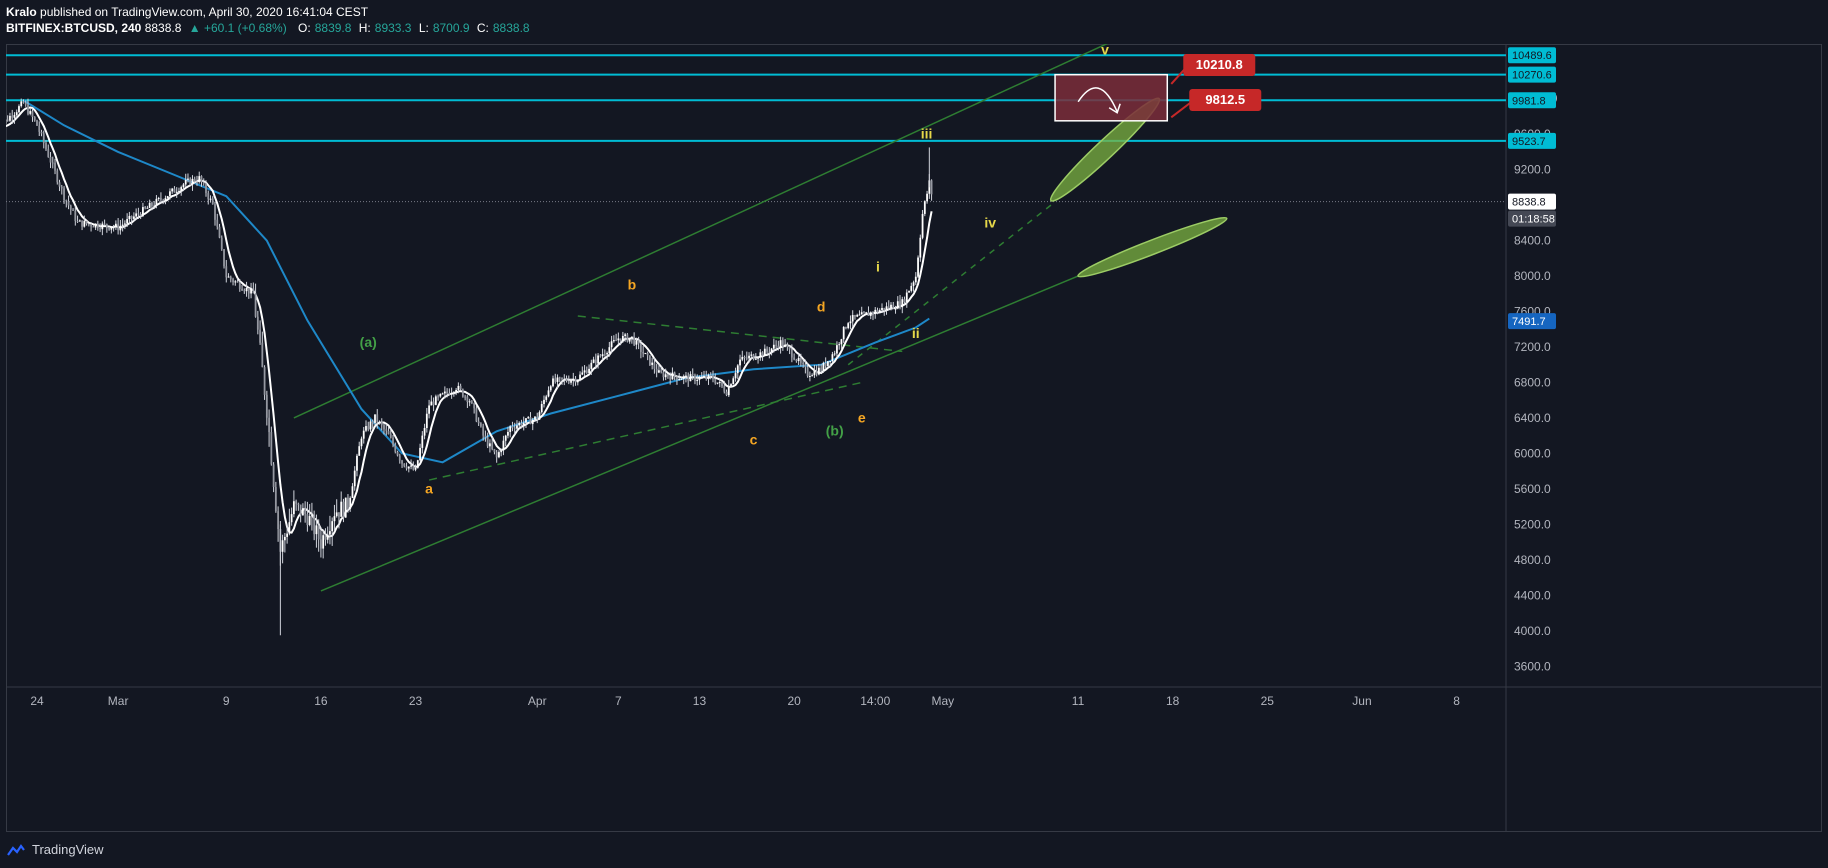  Describe the element at coordinates (990, 222) in the screenshot. I see `wave-label-iv: iv` at that location.